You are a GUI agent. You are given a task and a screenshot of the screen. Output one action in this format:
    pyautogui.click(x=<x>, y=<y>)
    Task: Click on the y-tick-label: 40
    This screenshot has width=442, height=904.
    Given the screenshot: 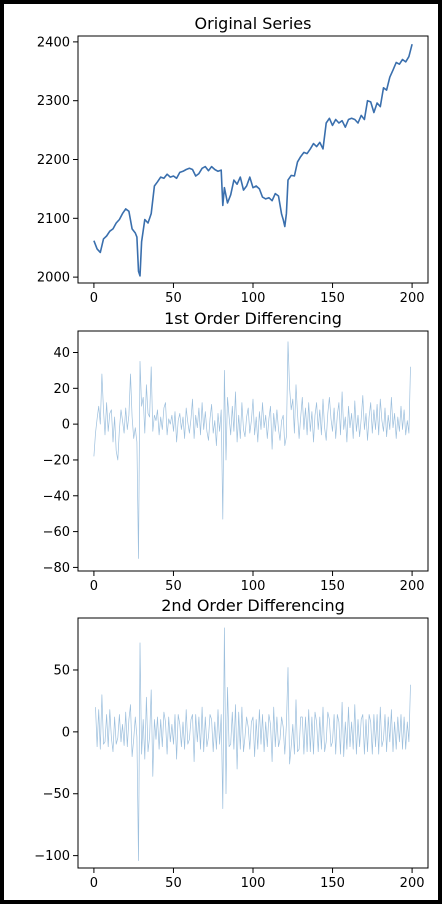 What is the action you would take?
    pyautogui.click(x=61, y=353)
    